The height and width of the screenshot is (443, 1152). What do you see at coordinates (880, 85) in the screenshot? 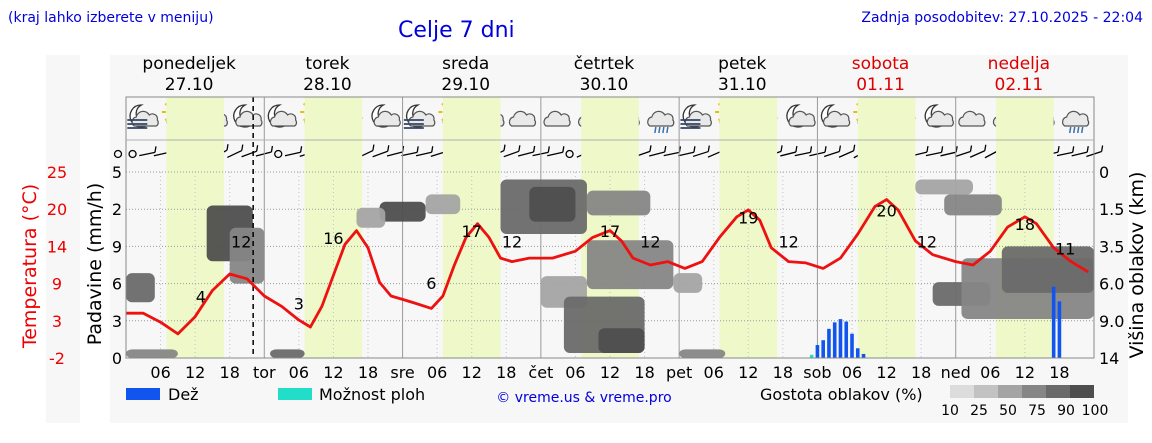
I see `day-date: 01.11` at bounding box center [880, 85].